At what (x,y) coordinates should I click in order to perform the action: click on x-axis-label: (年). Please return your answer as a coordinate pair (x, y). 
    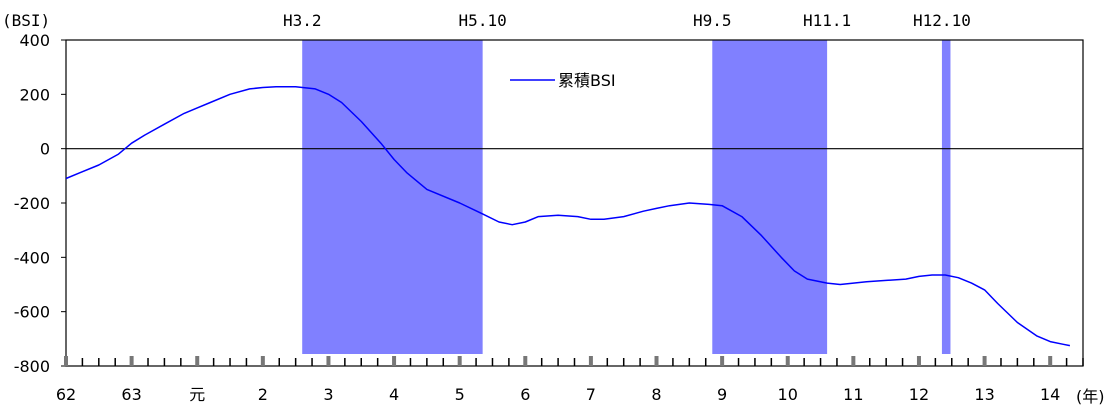
    Looking at the image, I should click on (1090, 396).